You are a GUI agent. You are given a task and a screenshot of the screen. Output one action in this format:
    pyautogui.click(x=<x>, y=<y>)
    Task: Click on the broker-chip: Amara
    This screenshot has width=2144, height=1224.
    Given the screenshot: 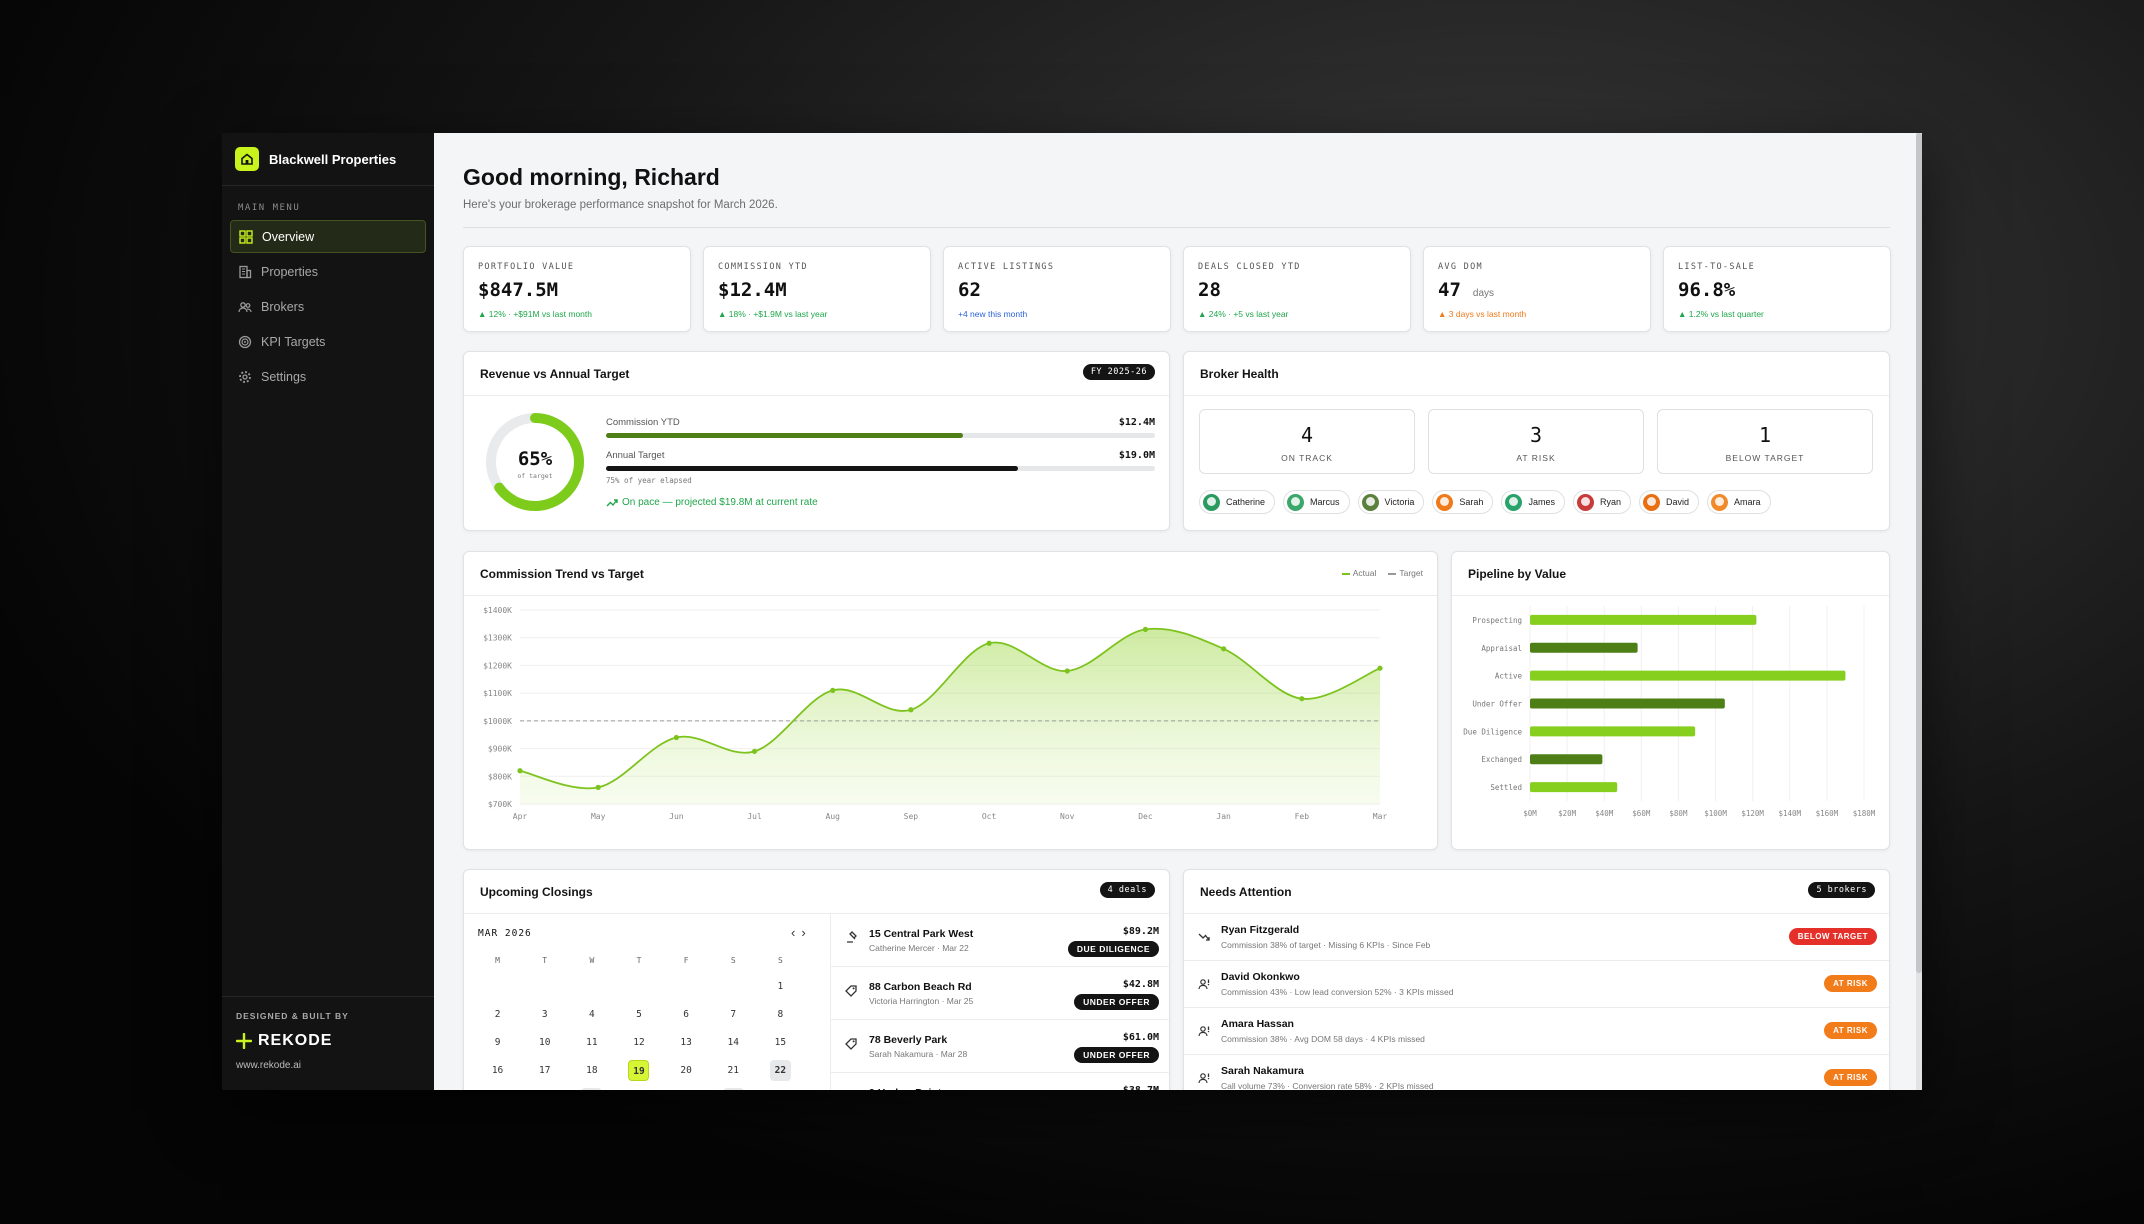 What is the action you would take?
    pyautogui.click(x=1738, y=502)
    